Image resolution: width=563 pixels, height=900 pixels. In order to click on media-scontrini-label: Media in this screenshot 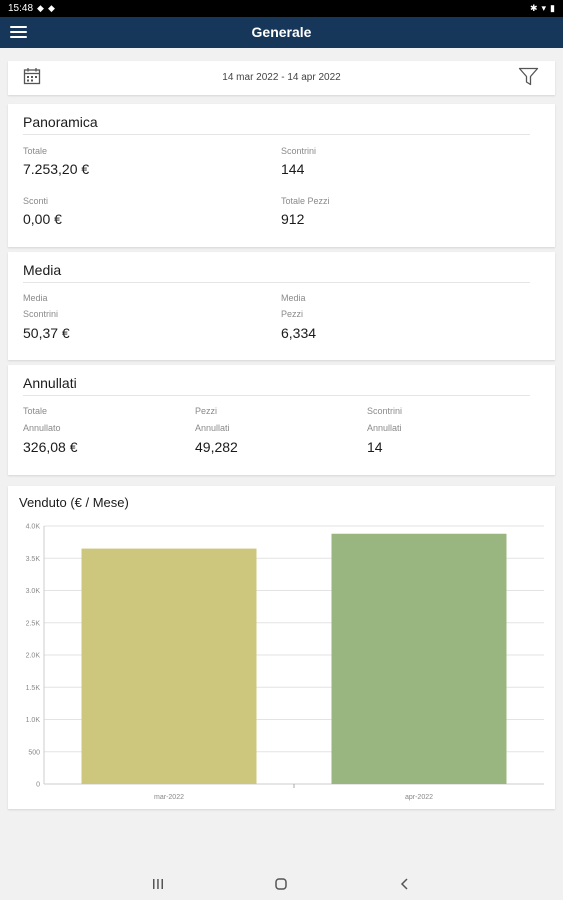, I will do `click(35, 298)`.